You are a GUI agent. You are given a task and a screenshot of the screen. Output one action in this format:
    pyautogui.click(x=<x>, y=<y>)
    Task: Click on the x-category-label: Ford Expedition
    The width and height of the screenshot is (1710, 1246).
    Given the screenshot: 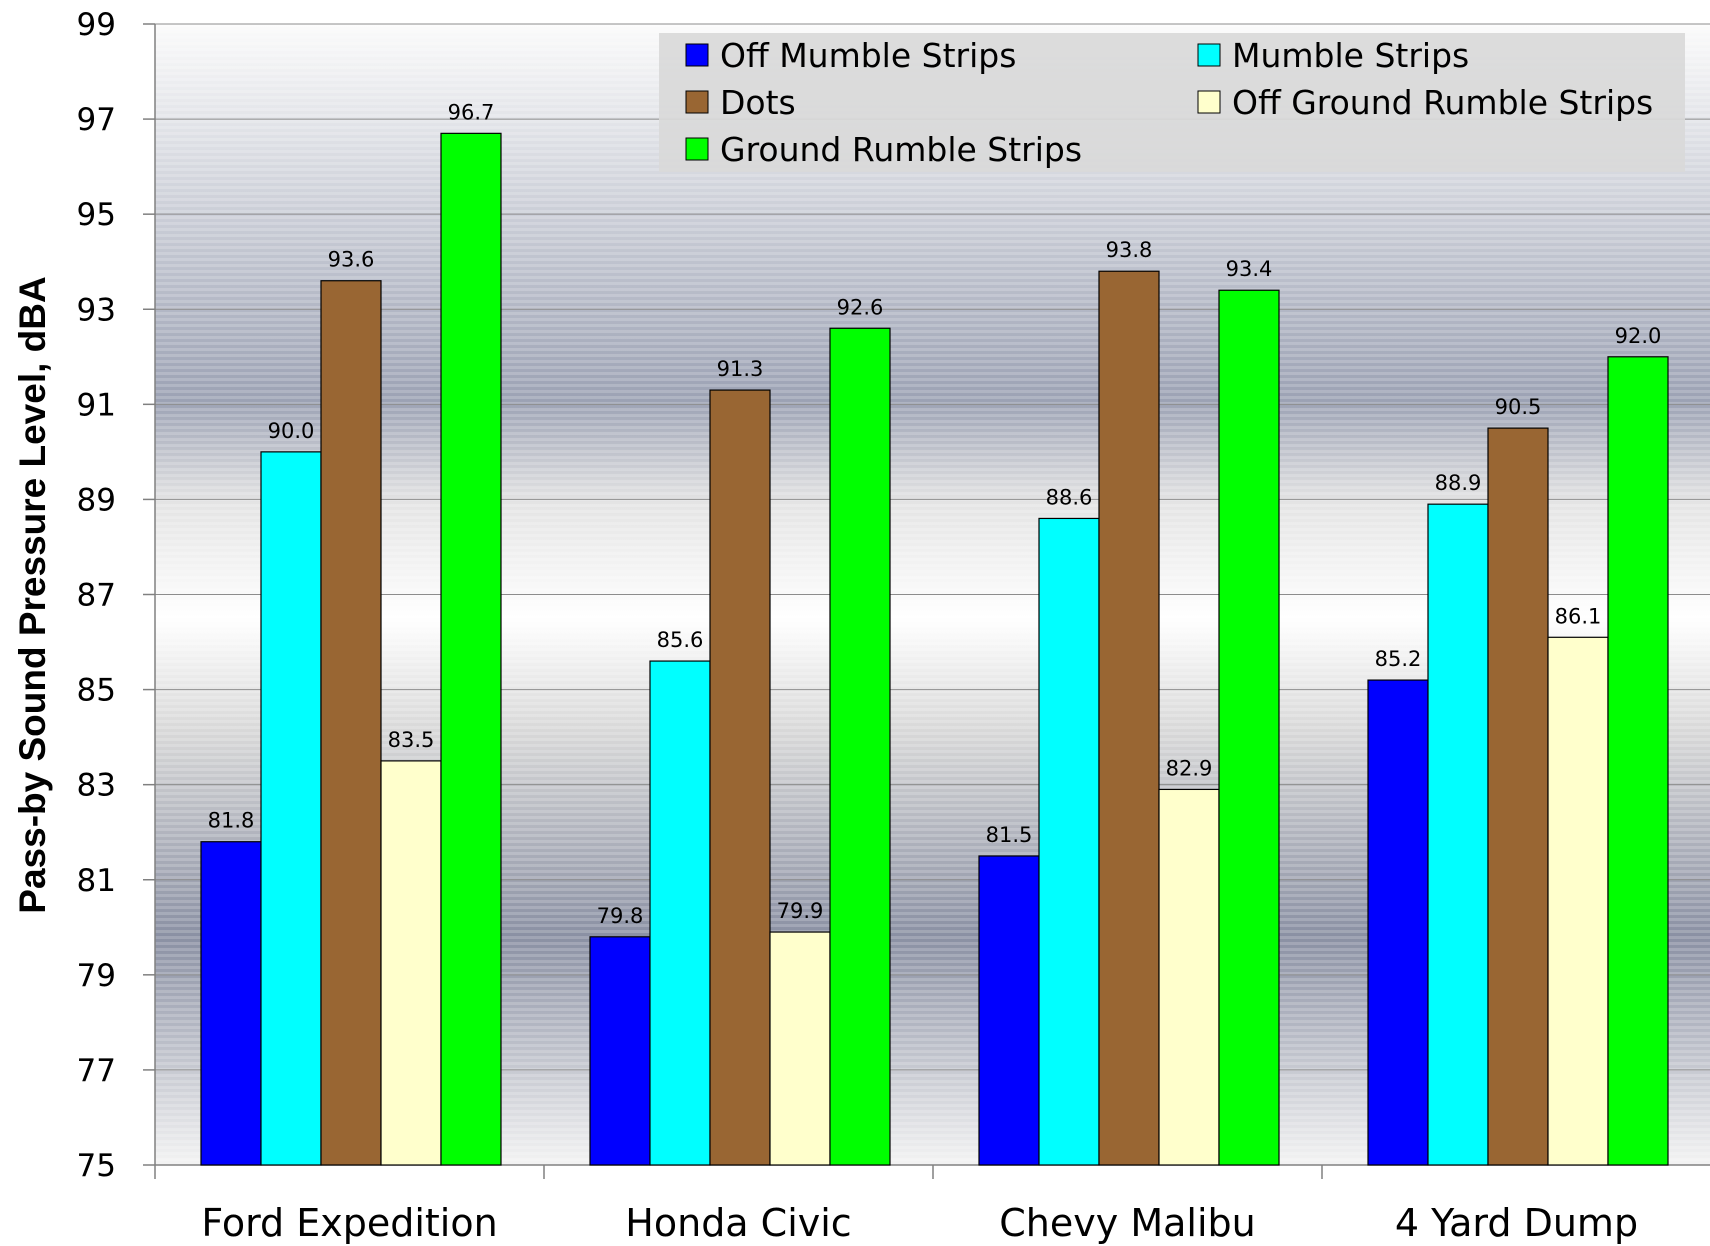 What is the action you would take?
    pyautogui.click(x=349, y=1223)
    